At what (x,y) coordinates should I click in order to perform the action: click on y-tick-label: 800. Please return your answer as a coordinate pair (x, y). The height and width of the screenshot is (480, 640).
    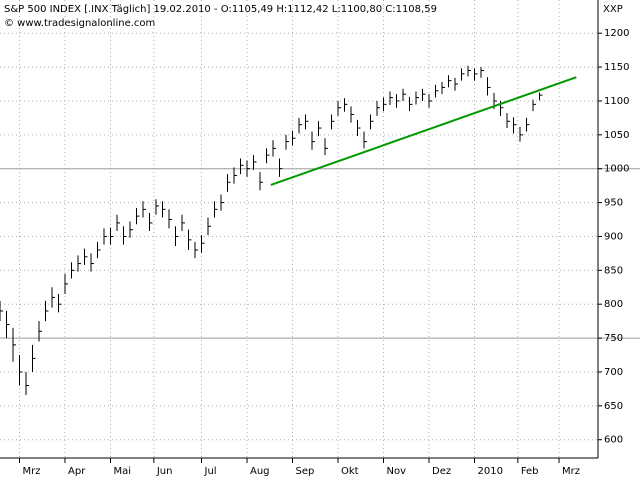
    Looking at the image, I should click on (613, 304).